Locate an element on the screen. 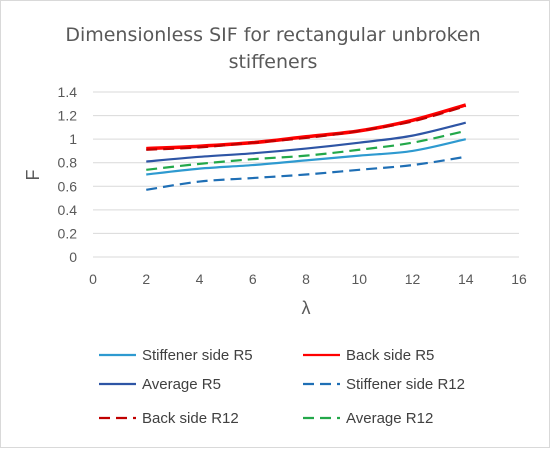 This screenshot has height=449, width=550. x-tick-label: 10 is located at coordinates (359, 279).